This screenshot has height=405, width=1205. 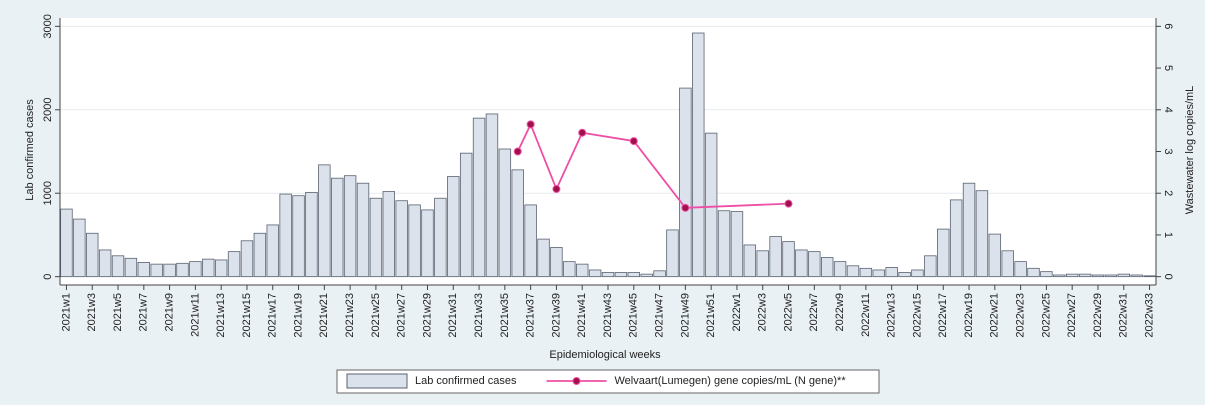 What do you see at coordinates (685, 315) in the screenshot?
I see `x-tick-label: 2021w49` at bounding box center [685, 315].